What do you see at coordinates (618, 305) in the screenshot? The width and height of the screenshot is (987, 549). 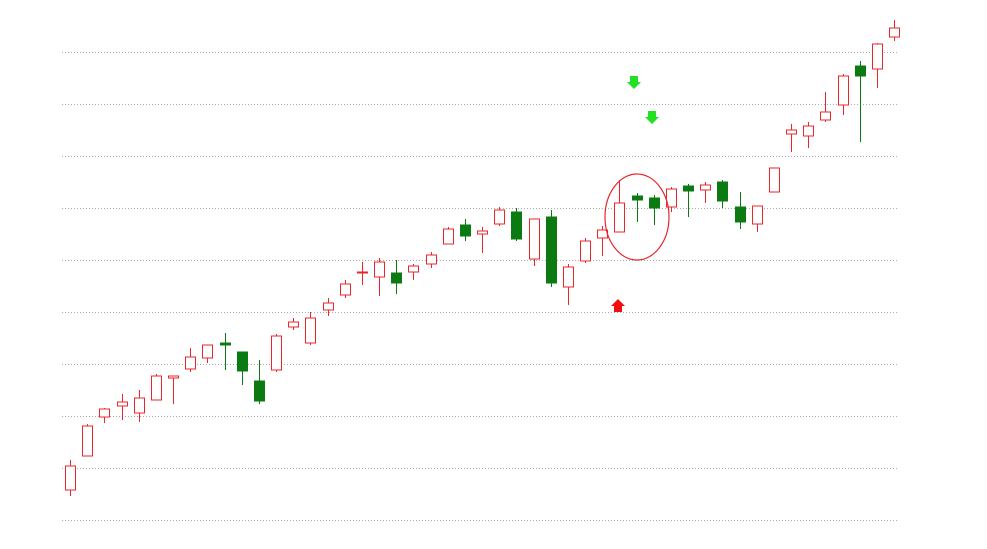 I see `up-arrow` at bounding box center [618, 305].